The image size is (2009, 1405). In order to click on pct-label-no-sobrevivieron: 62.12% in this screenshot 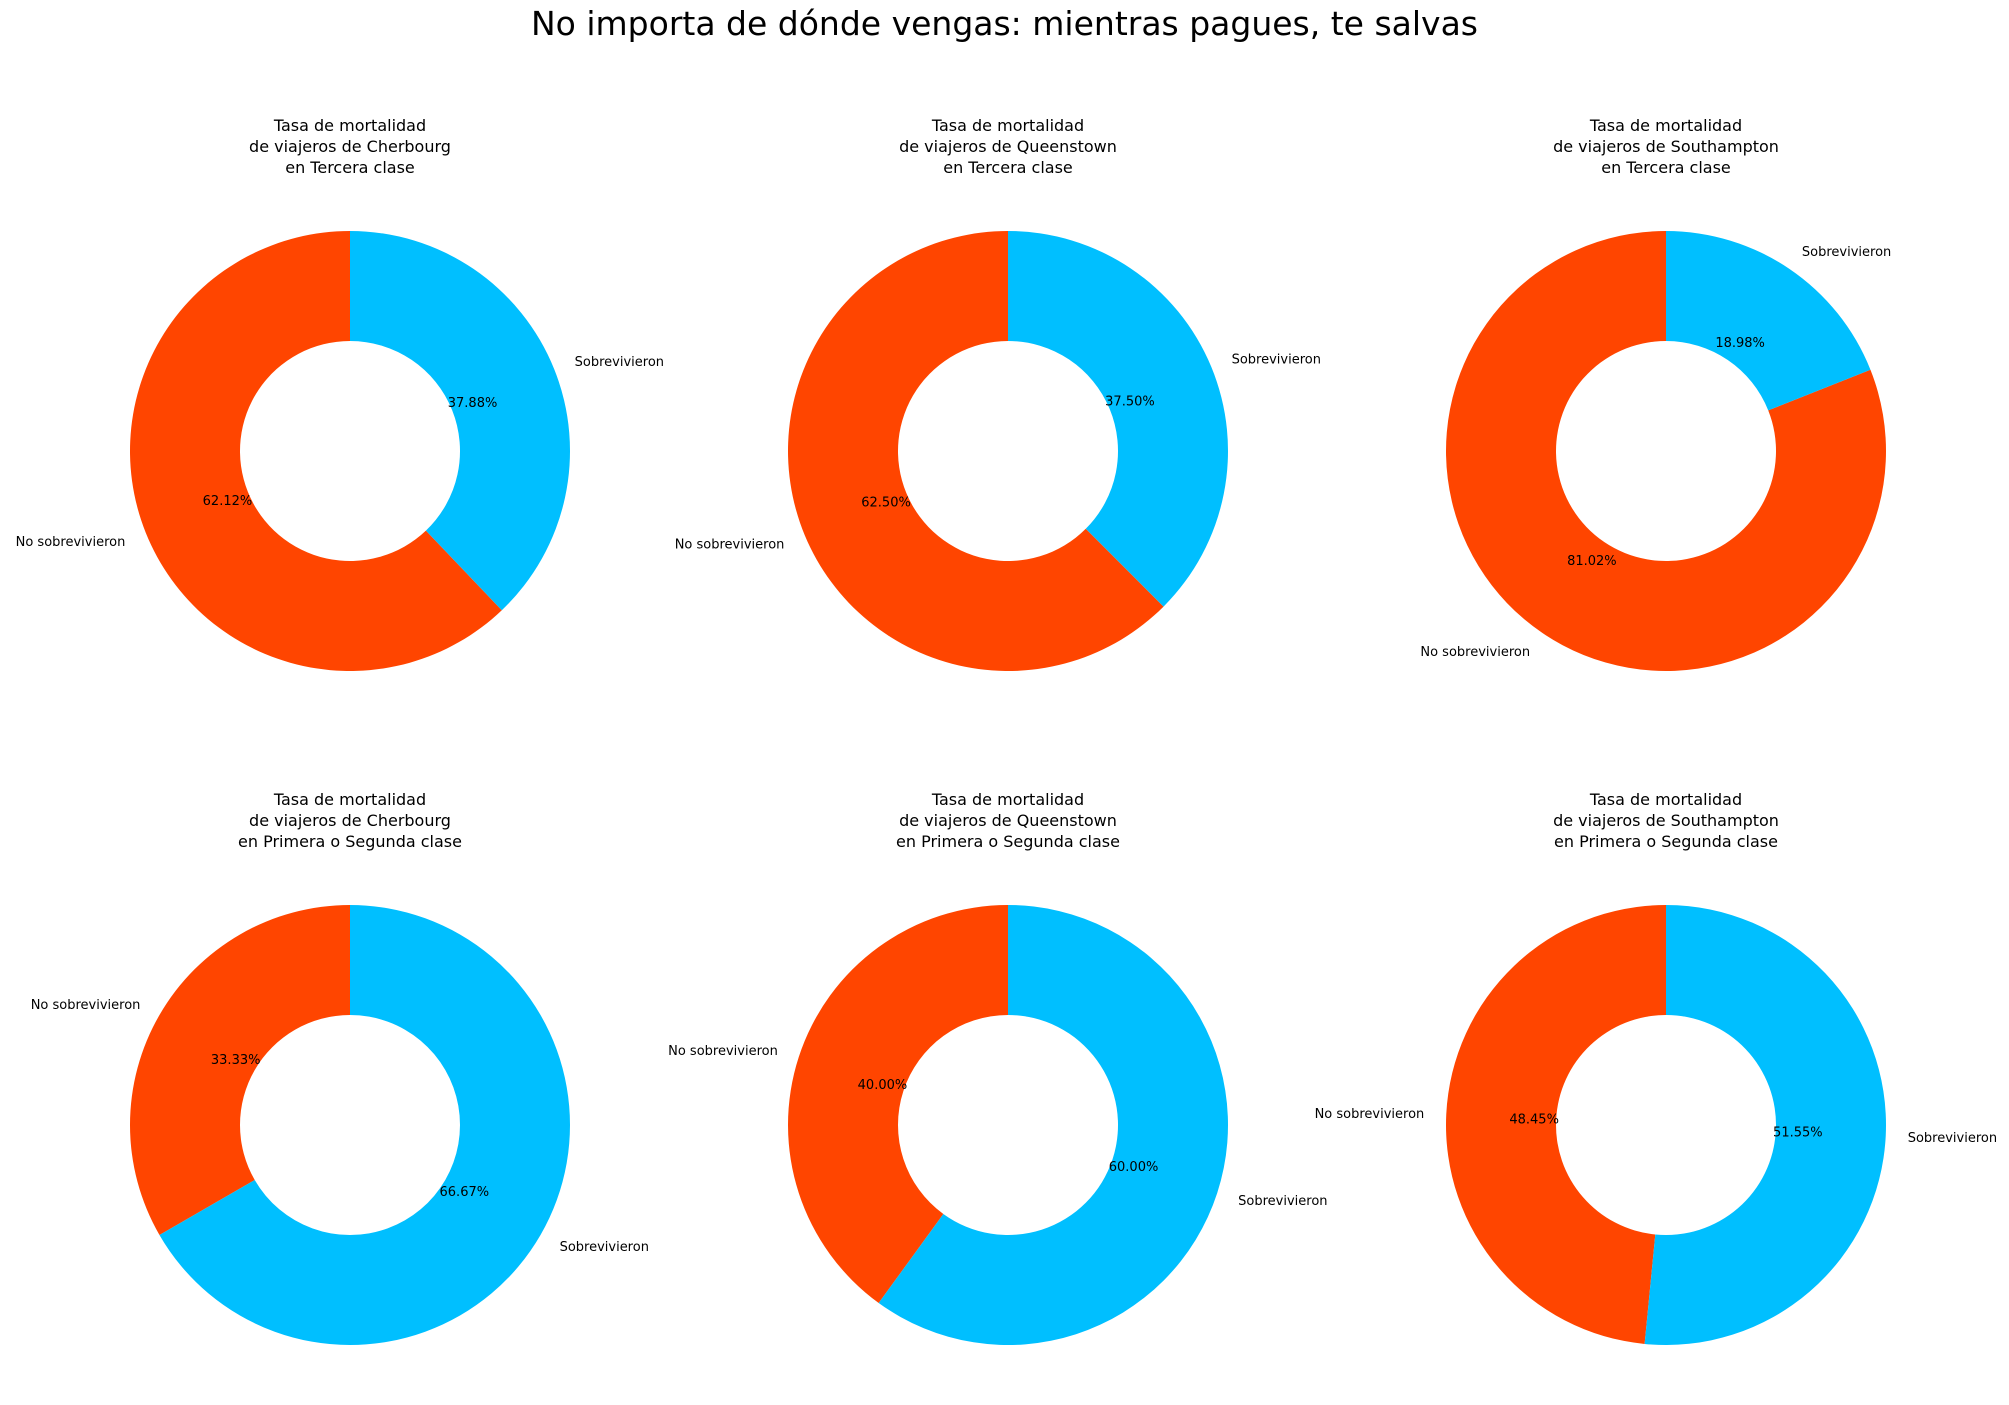, I will do `click(228, 501)`.